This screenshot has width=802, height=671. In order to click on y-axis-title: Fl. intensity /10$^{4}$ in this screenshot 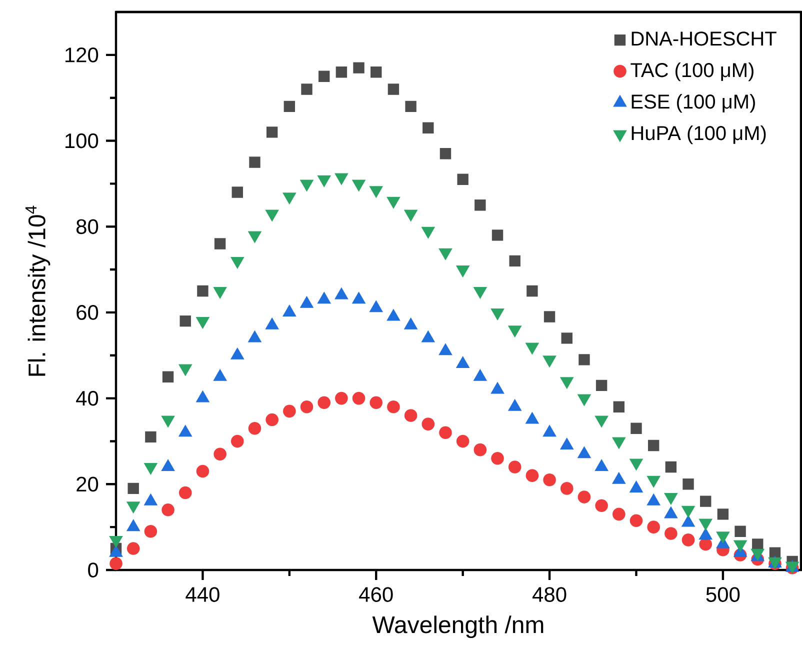, I will do `click(37, 291)`.